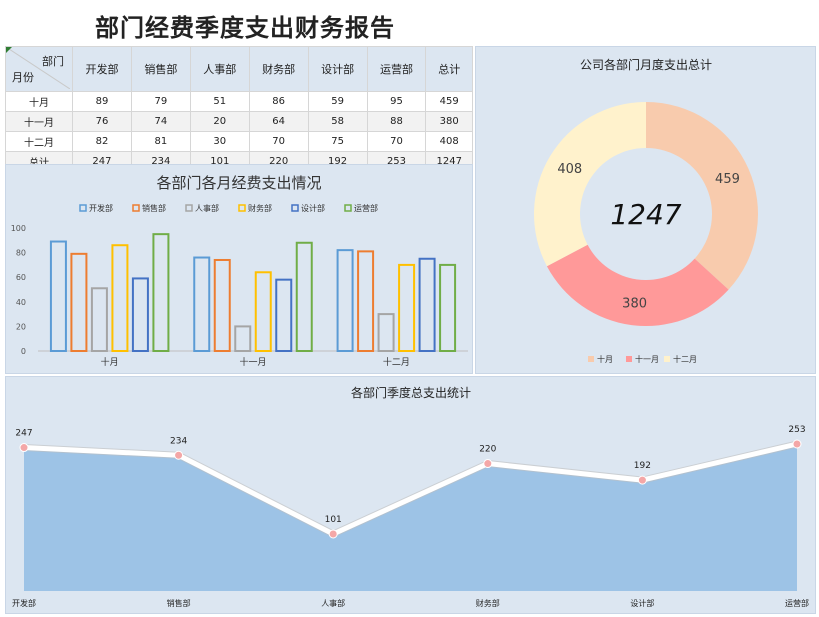 This screenshot has height=617, width=819. Describe the element at coordinates (21, 277) in the screenshot. I see `bar-ytick-label: 60` at that location.